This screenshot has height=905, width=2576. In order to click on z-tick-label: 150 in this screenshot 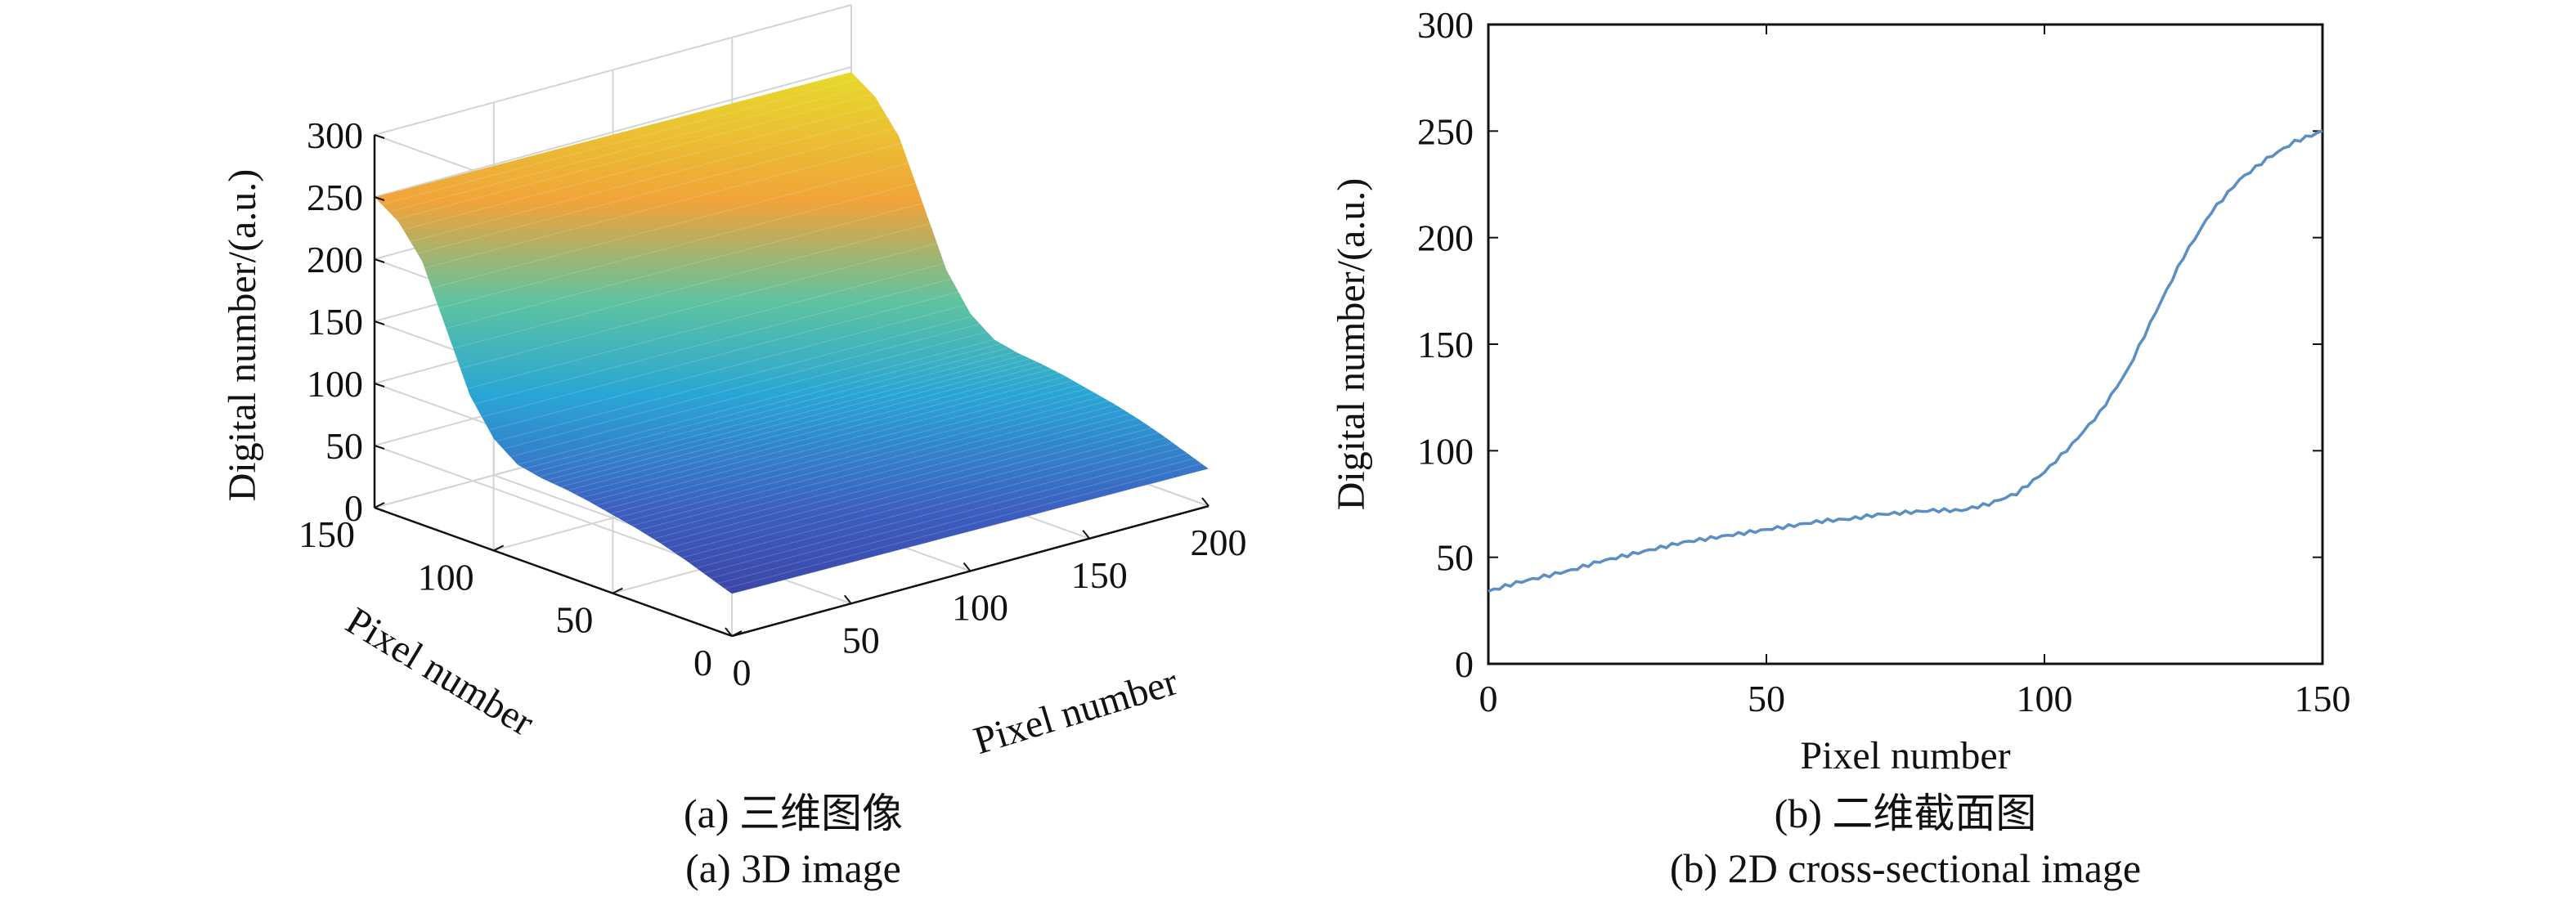, I will do `click(335, 322)`.